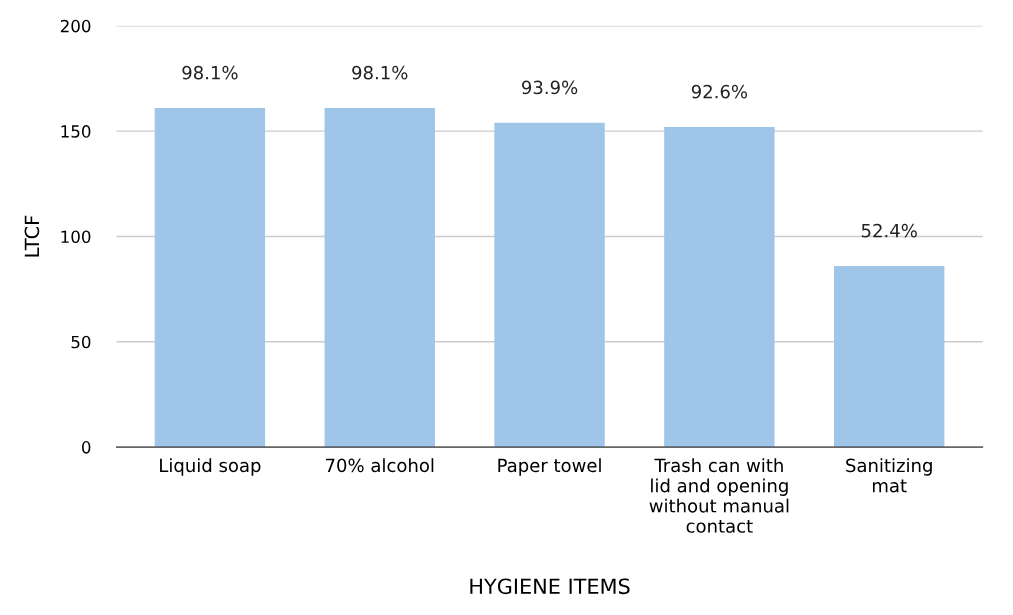 This screenshot has width=1013, height=615. Describe the element at coordinates (75, 26) in the screenshot. I see `y-tick-label: 200` at that location.